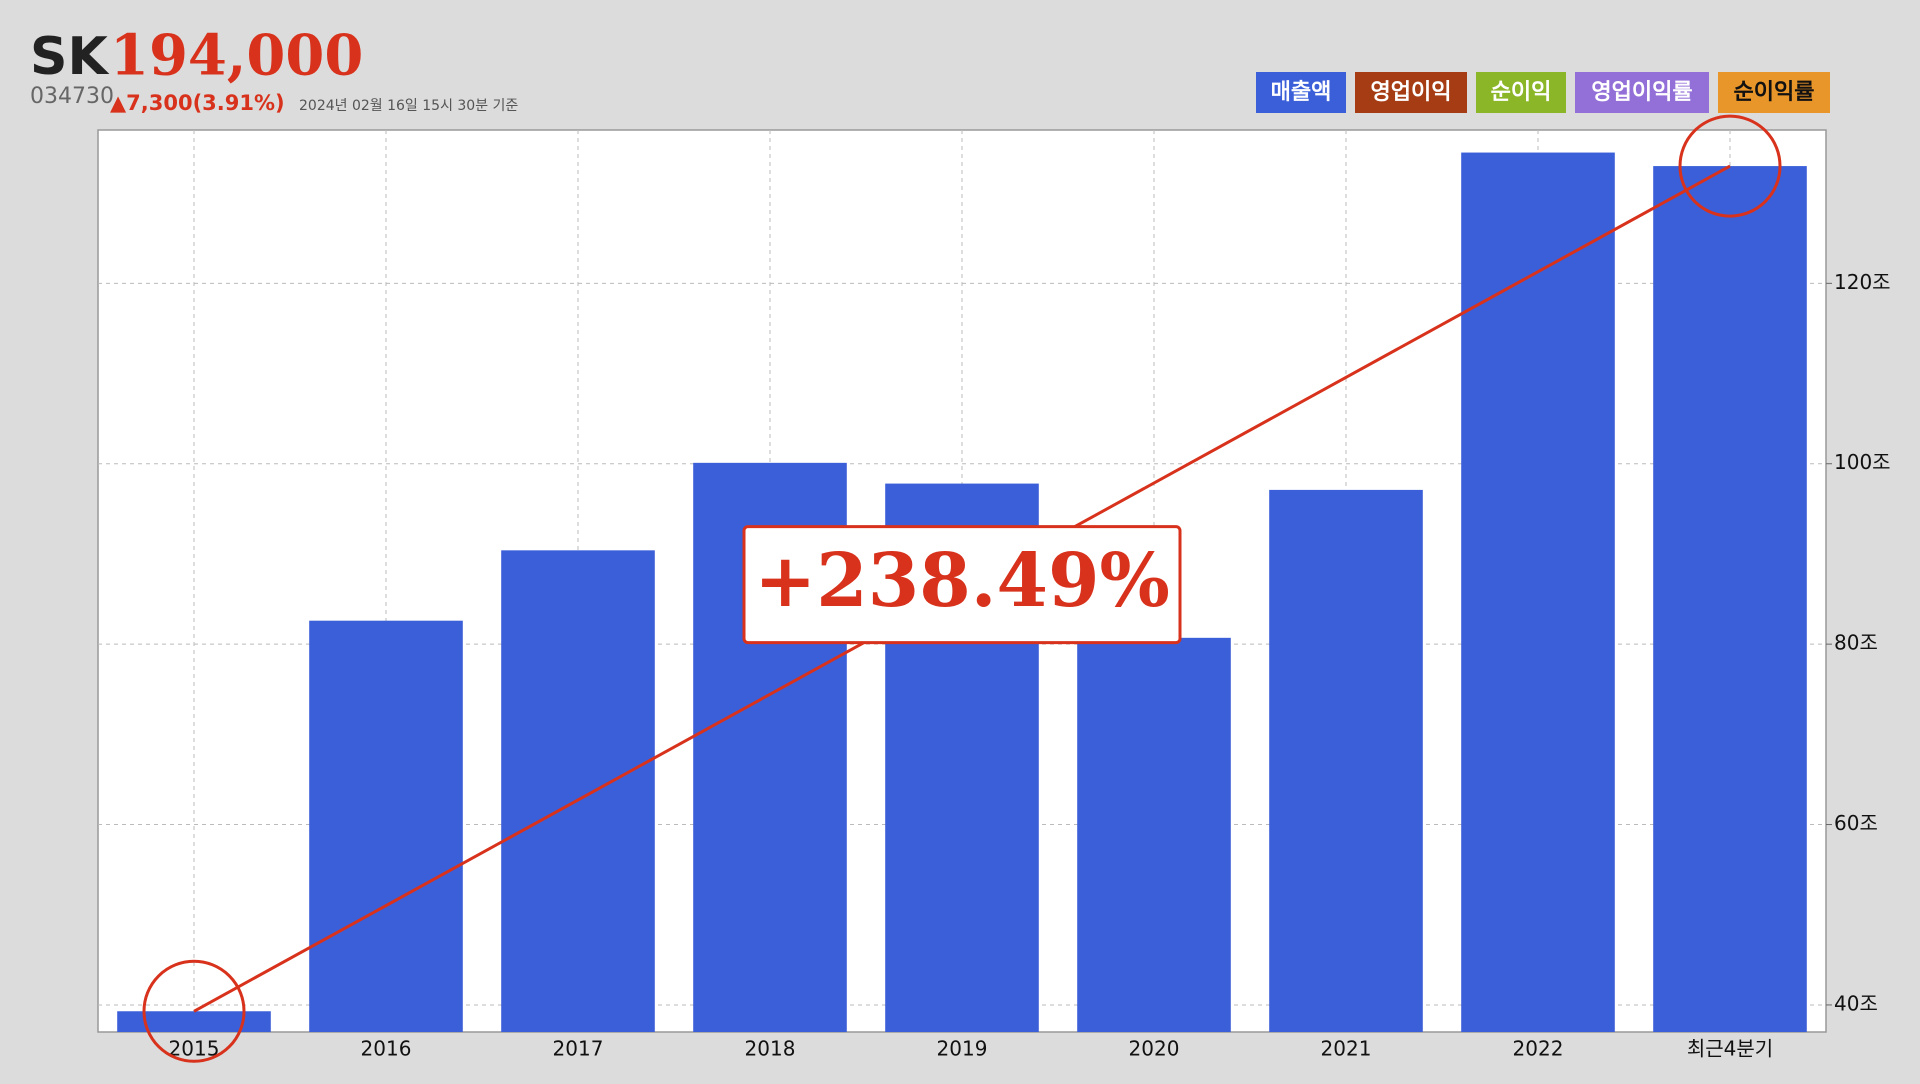 This screenshot has width=1920, height=1084. I want to click on x-tick-label: 2019, so click(962, 1049).